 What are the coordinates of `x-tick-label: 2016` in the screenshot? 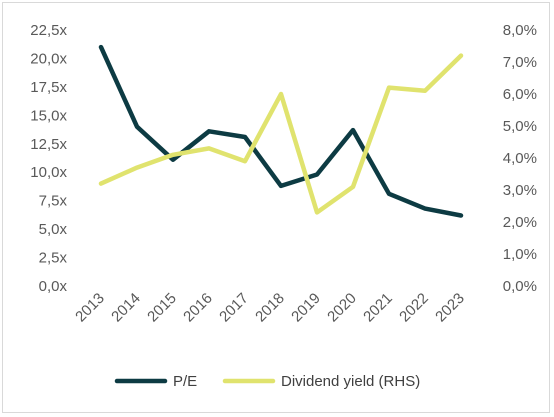 It's located at (198, 308).